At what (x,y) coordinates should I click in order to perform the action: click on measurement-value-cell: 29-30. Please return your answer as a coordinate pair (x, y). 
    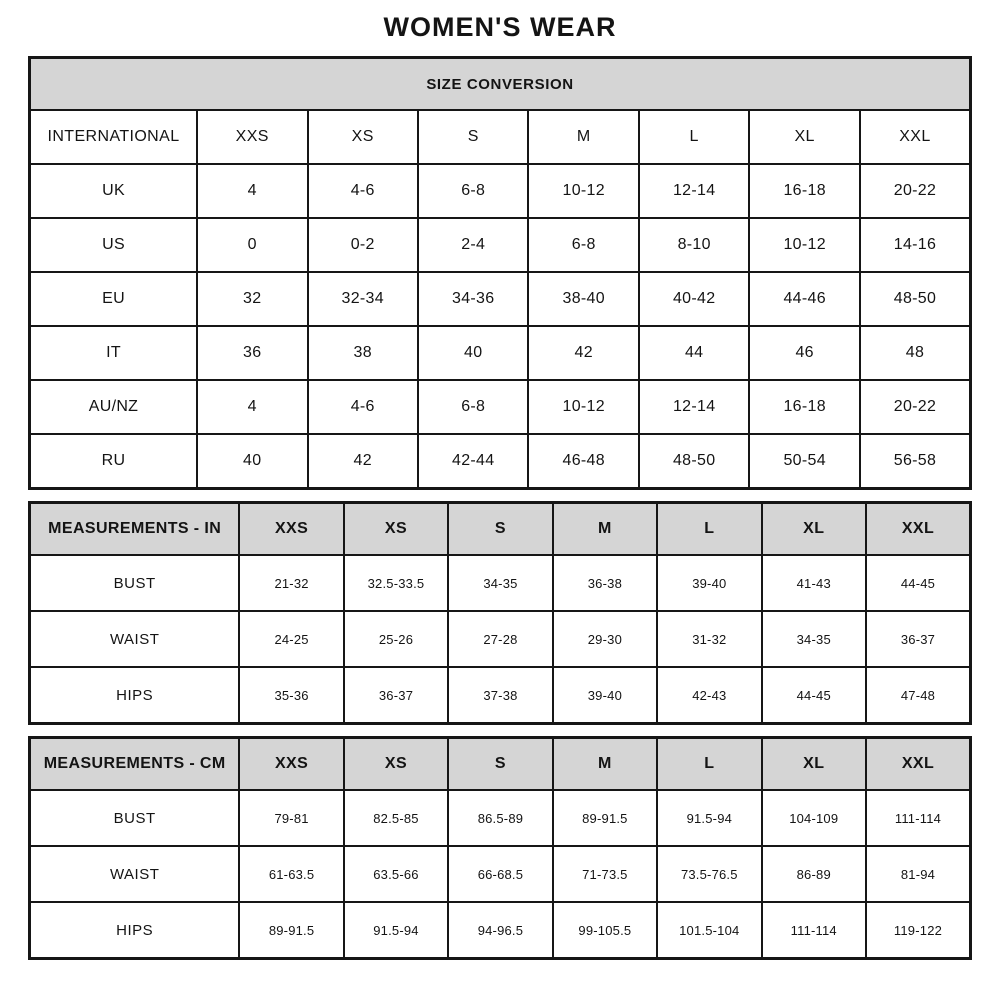
    Looking at the image, I should click on (605, 639).